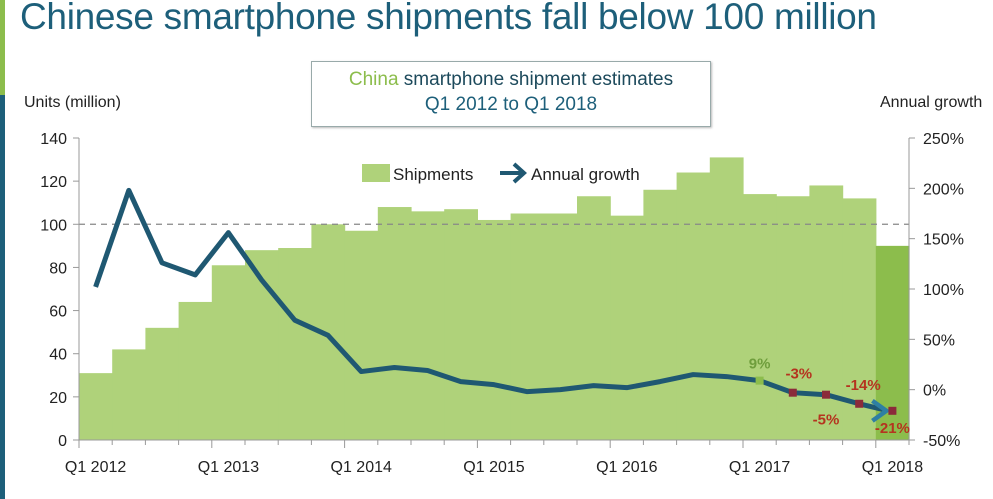  I want to click on y-axis-label: Units (million), so click(72, 102).